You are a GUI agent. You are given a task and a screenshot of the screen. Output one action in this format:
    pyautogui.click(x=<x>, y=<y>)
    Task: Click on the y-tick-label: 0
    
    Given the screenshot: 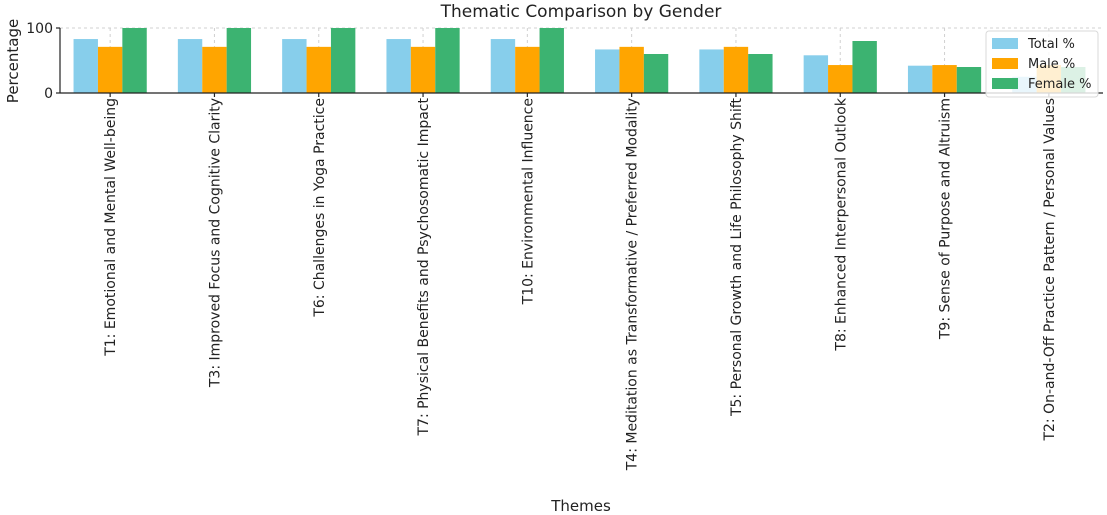 What is the action you would take?
    pyautogui.click(x=48, y=94)
    